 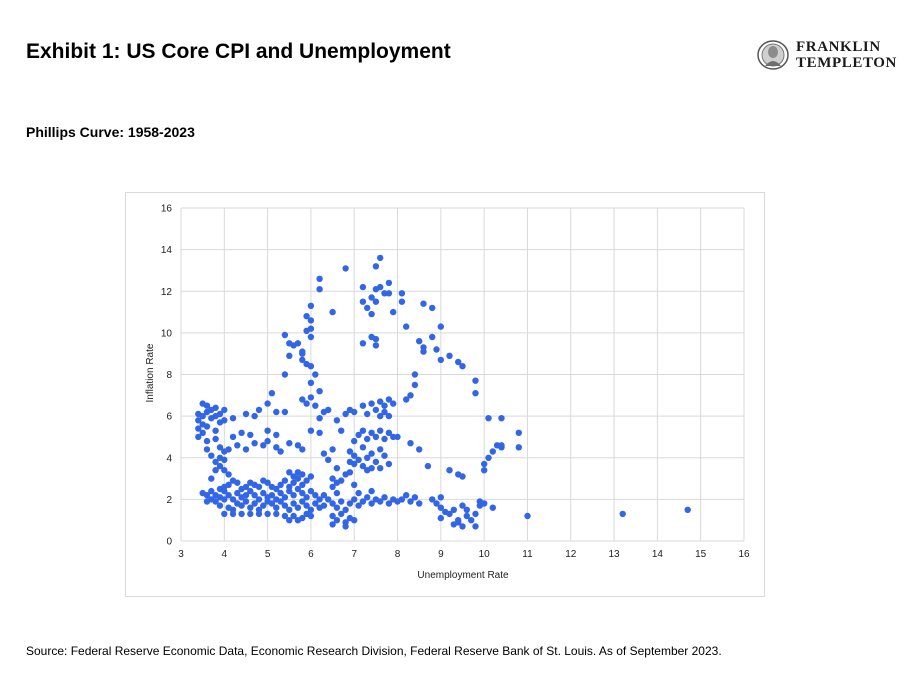 What do you see at coordinates (846, 55) in the screenshot?
I see `logo-wordmark: FRANKLIN TEMPLETON` at bounding box center [846, 55].